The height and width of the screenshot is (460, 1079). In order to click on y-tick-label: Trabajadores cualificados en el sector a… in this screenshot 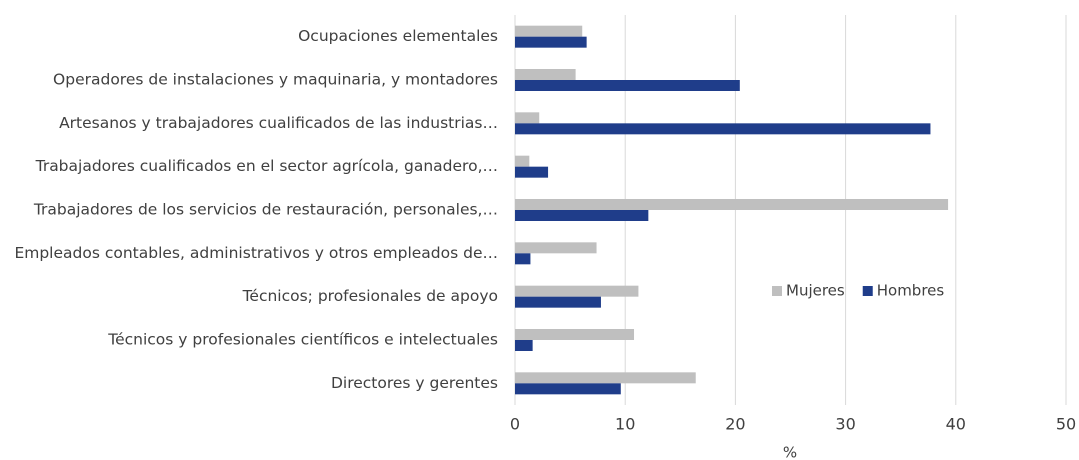, I will do `click(266, 166)`.